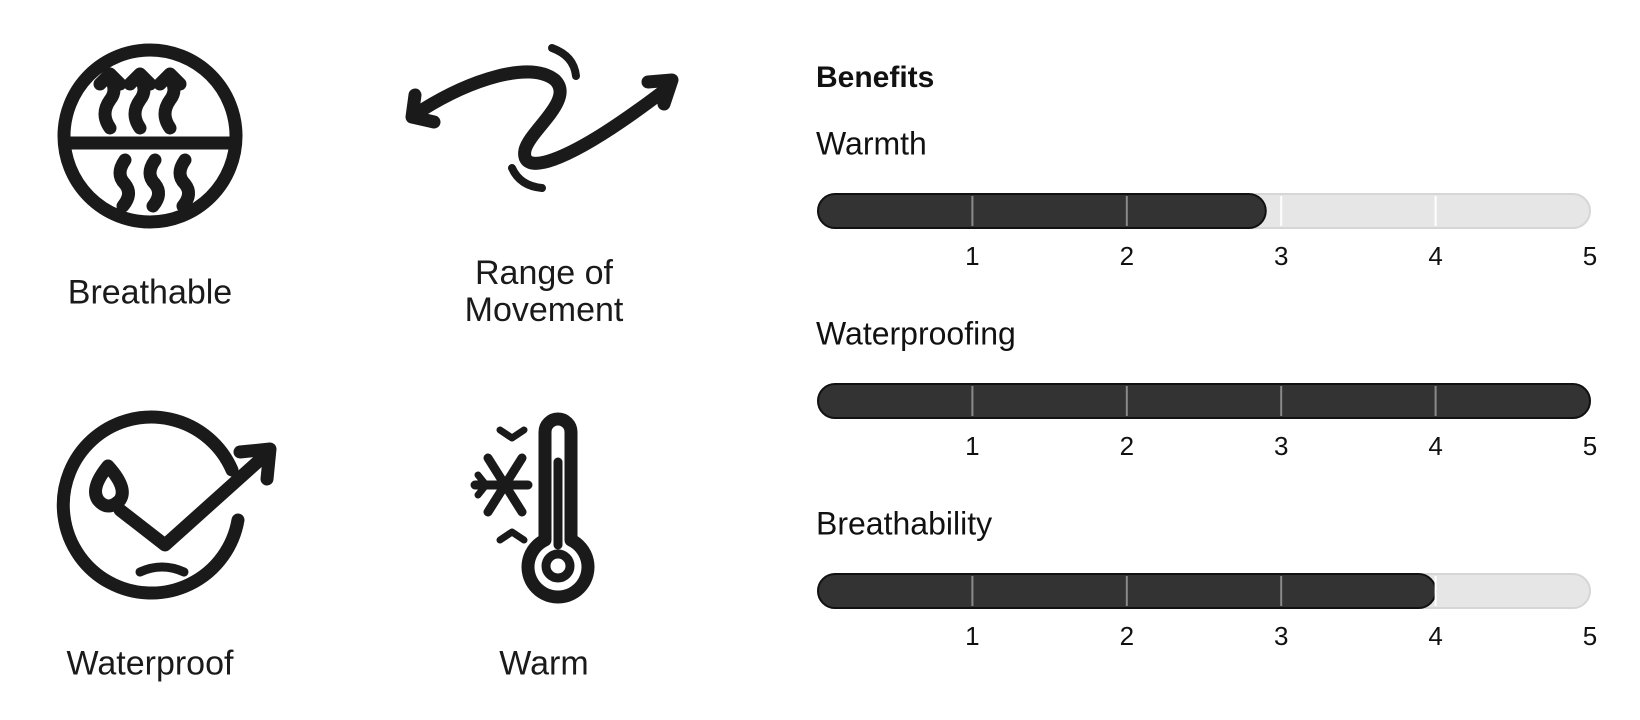 The height and width of the screenshot is (720, 1640). Describe the element at coordinates (166, 505) in the screenshot. I see `waterproof-icon` at that location.